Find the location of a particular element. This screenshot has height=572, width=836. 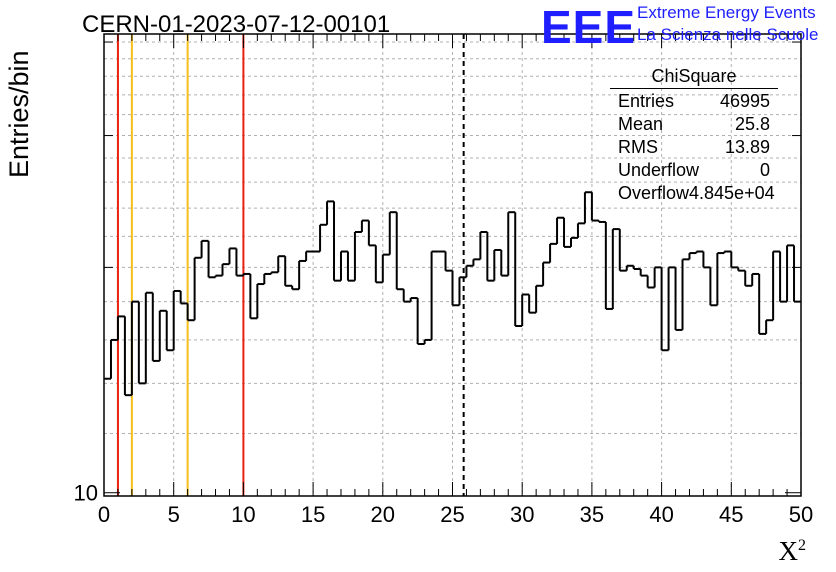

stats-value: 13.89 is located at coordinates (747, 147).